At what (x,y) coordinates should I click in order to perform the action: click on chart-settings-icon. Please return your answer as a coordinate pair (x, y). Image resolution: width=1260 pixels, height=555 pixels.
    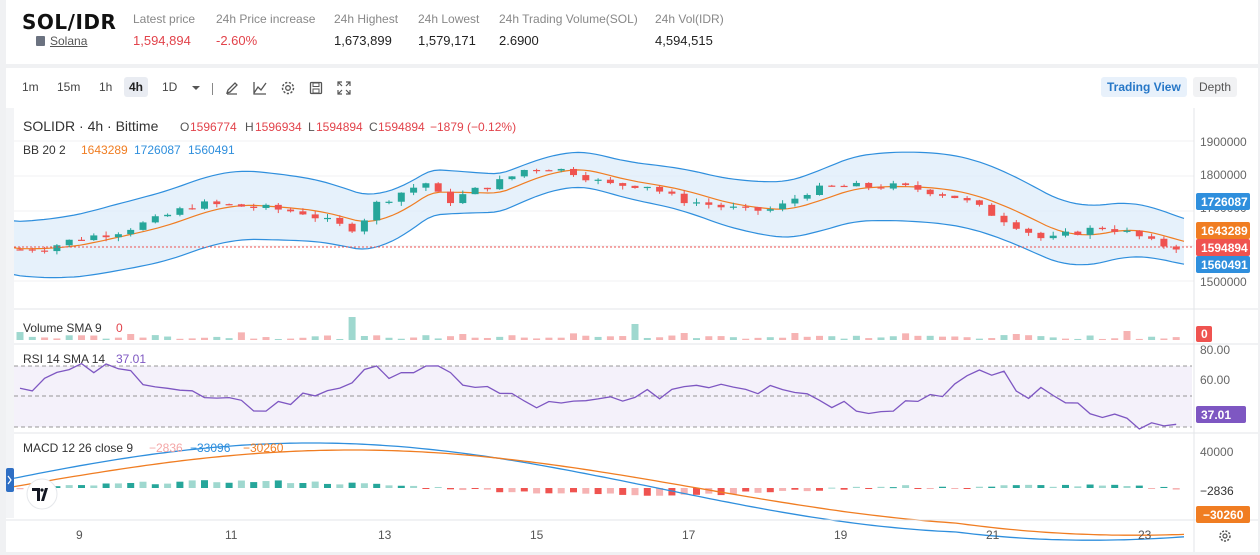
    Looking at the image, I should click on (1225, 536).